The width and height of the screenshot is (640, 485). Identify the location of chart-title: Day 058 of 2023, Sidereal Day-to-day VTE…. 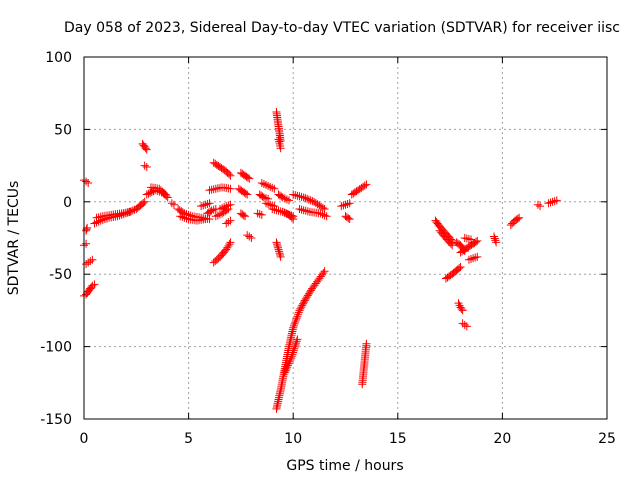
(342, 28).